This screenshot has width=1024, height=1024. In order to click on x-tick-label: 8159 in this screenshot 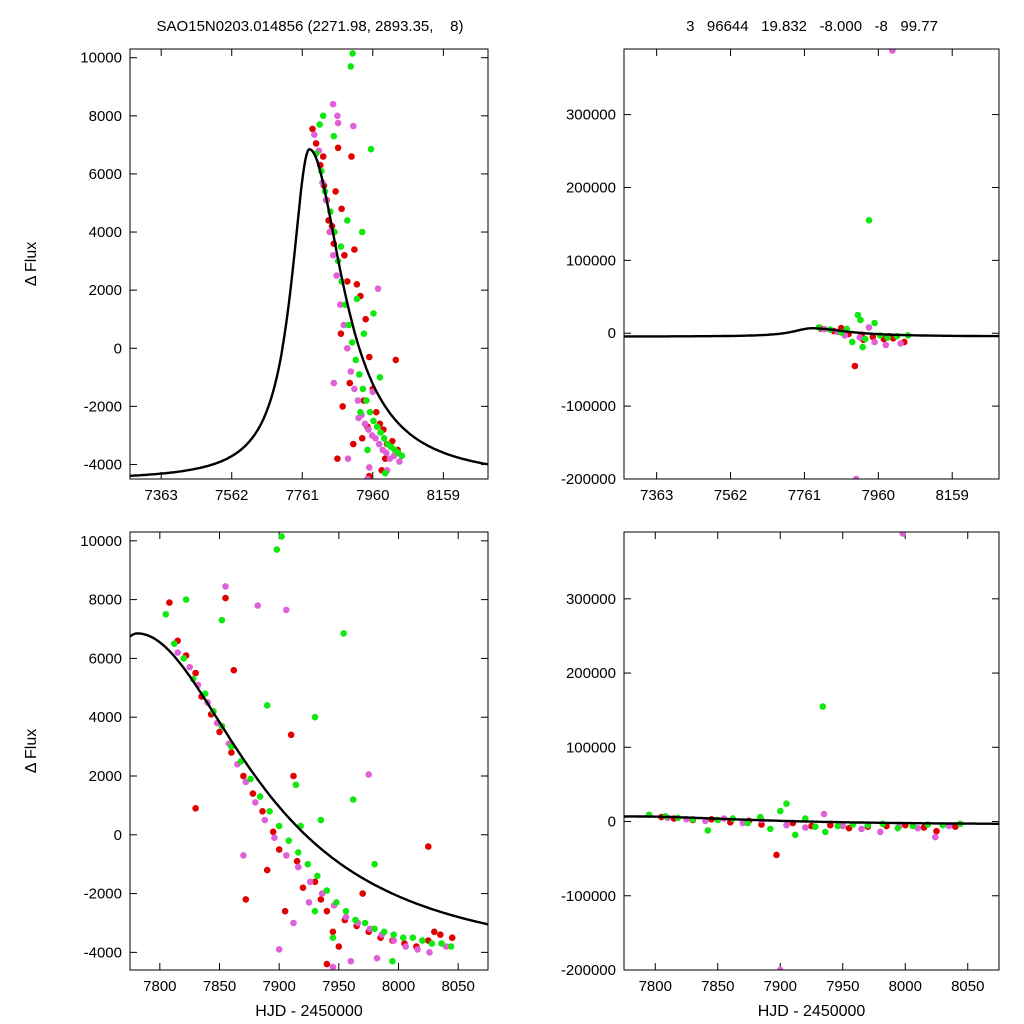, I will do `click(952, 495)`.